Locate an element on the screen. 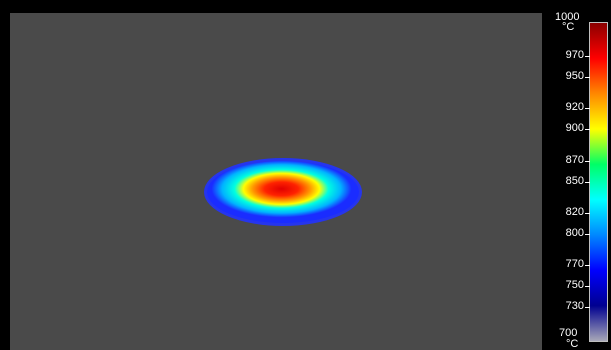 The width and height of the screenshot is (611, 350). scale-max-unit: °C is located at coordinates (568, 27).